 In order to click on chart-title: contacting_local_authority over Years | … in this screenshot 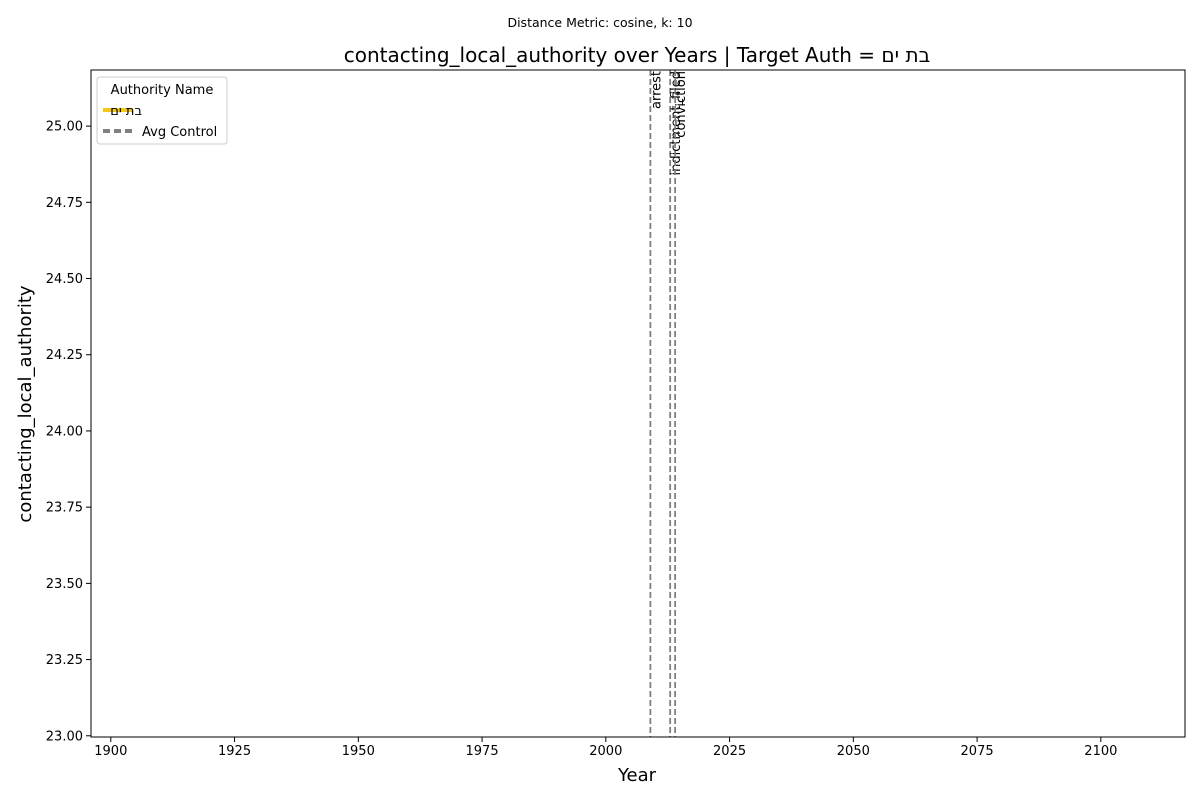, I will do `click(637, 55)`.